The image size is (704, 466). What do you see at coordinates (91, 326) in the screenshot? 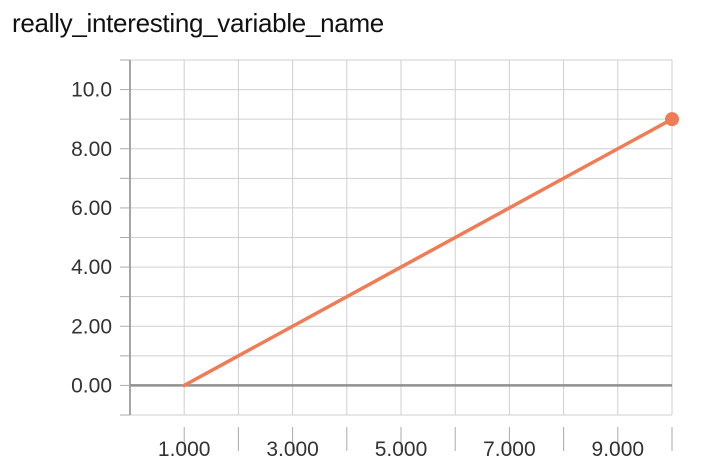
I see `y-tick-label: 2.00` at bounding box center [91, 326].